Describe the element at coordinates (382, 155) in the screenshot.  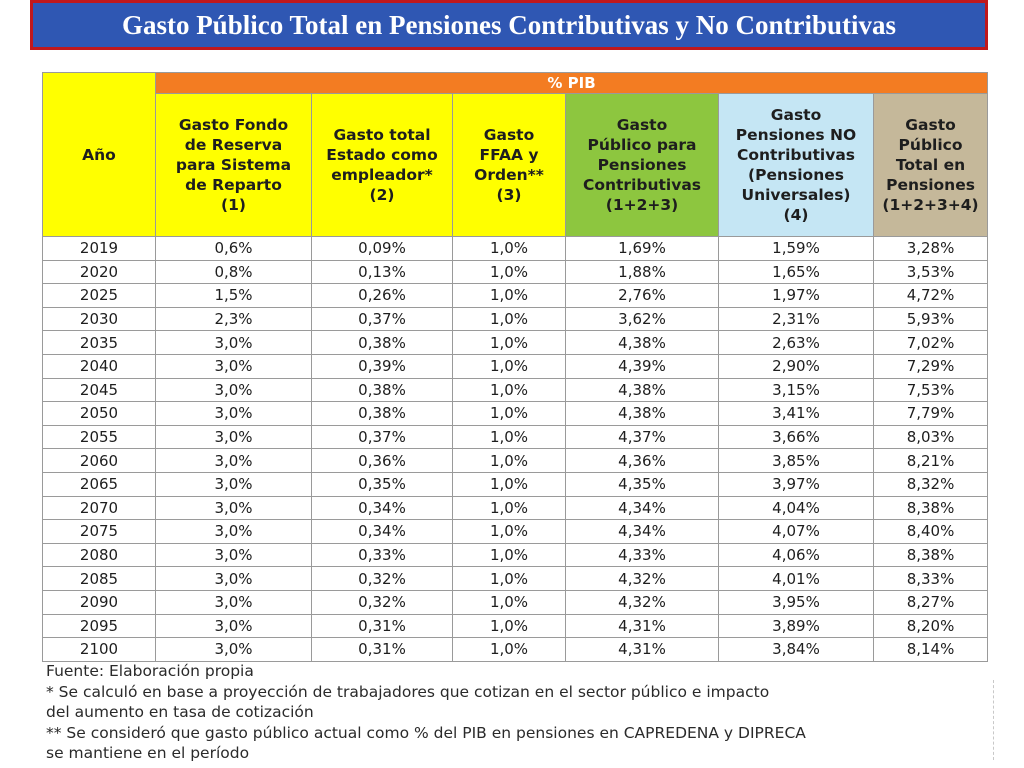
I see `header-line: Estado como` at that location.